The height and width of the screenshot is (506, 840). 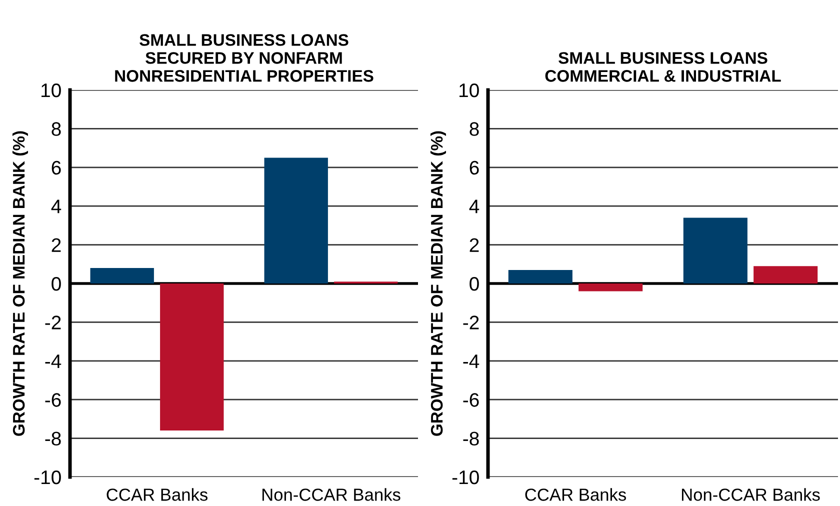 What do you see at coordinates (244, 58) in the screenshot?
I see `chart-title: SMALL BUSINESS LOANS SECURED BY NONFARM NONRESIDENTIAL PROPERTIES` at bounding box center [244, 58].